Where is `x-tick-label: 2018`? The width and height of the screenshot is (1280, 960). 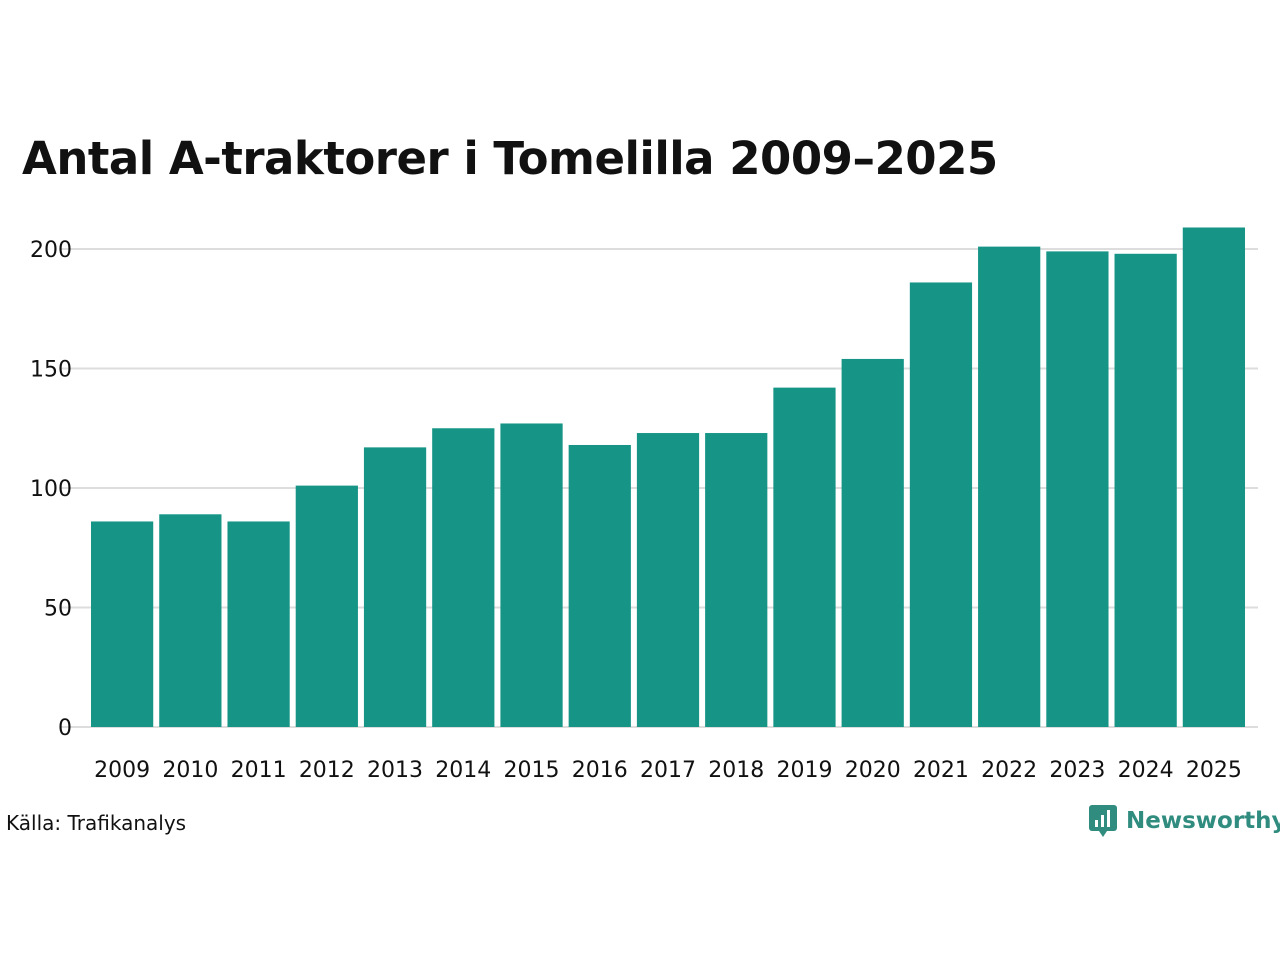 x-tick-label: 2018 is located at coordinates (736, 770).